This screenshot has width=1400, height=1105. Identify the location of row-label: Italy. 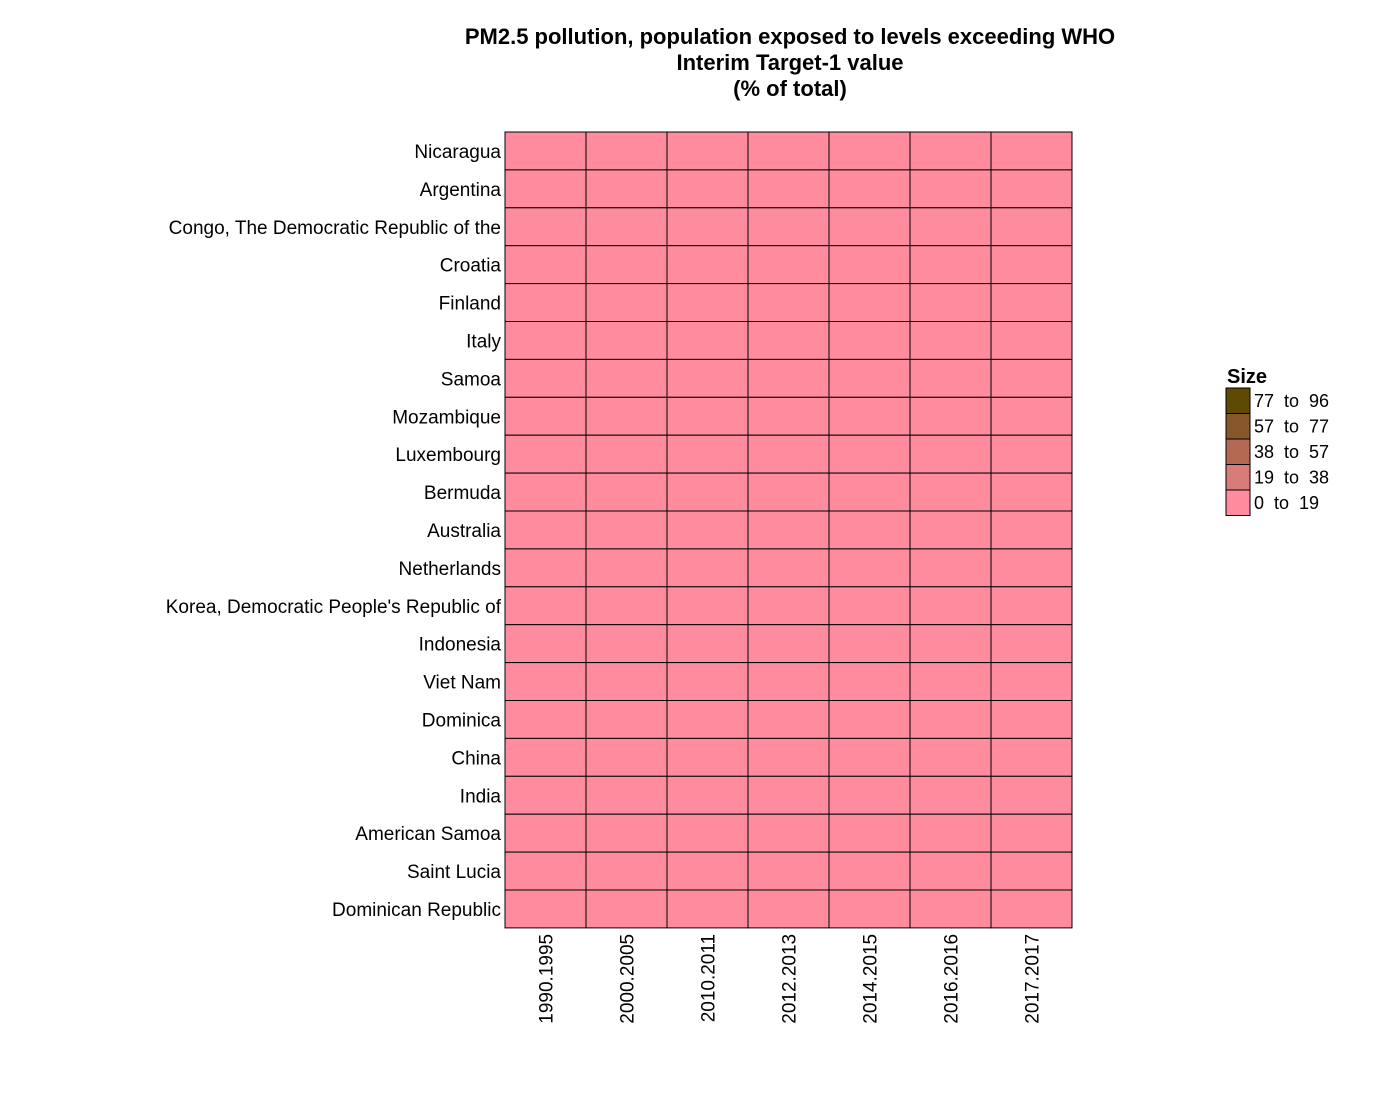
(483, 341).